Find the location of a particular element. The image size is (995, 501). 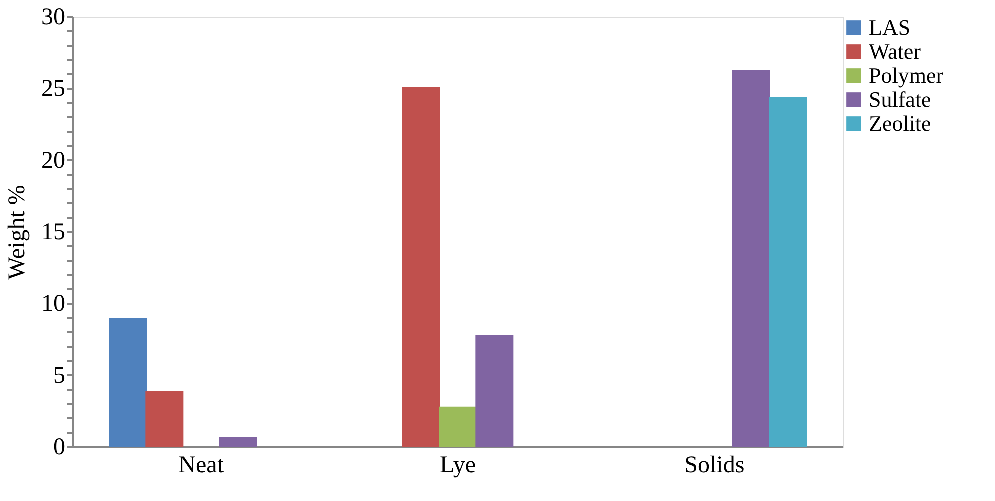

y-tick-label: 5 is located at coordinates (60, 375).